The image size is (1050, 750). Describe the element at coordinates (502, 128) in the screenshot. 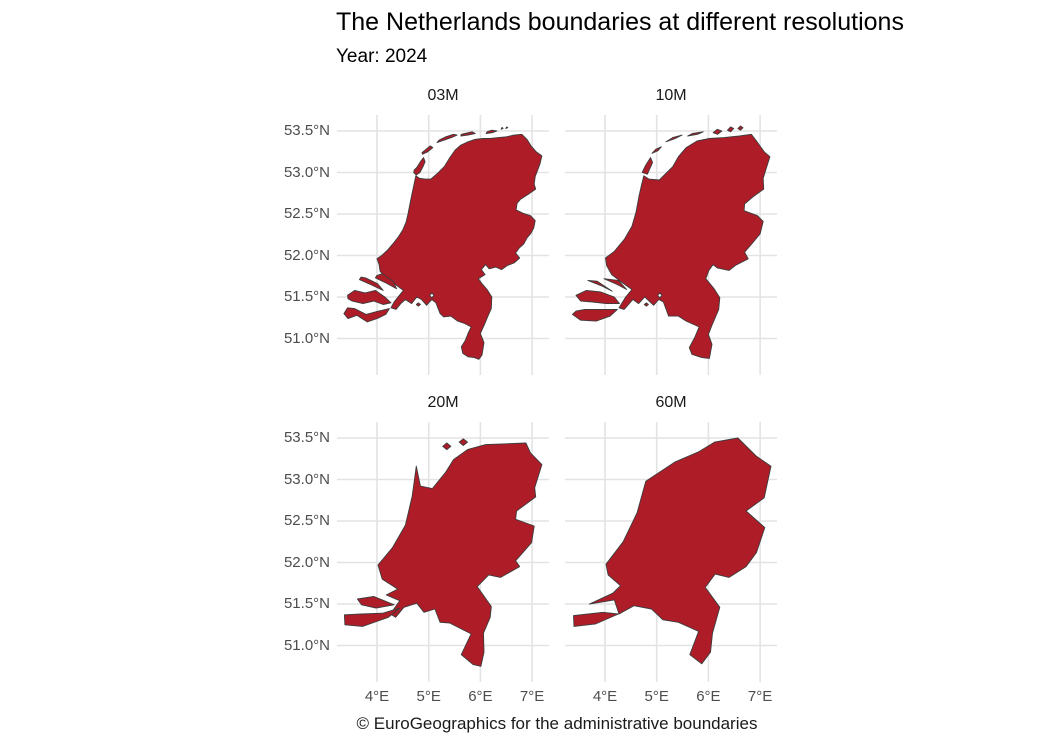

I see `islet-speck-1-polygon` at that location.